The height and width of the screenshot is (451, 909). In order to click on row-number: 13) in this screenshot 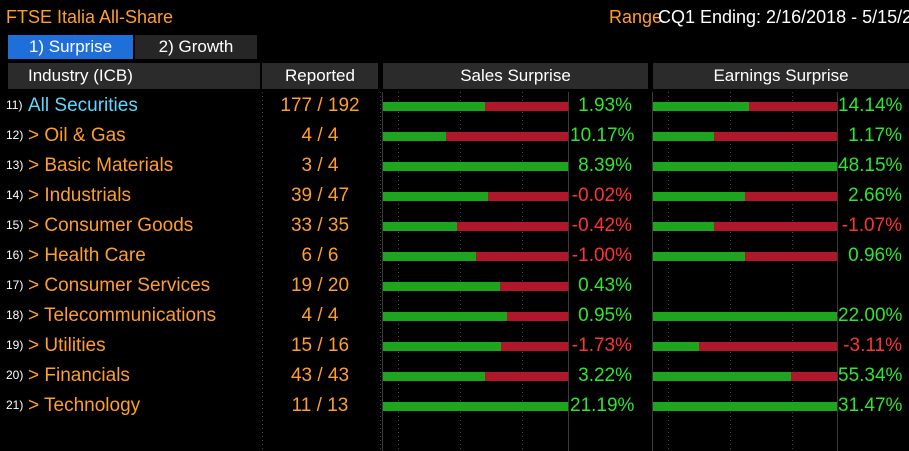, I will do `click(15, 165)`.